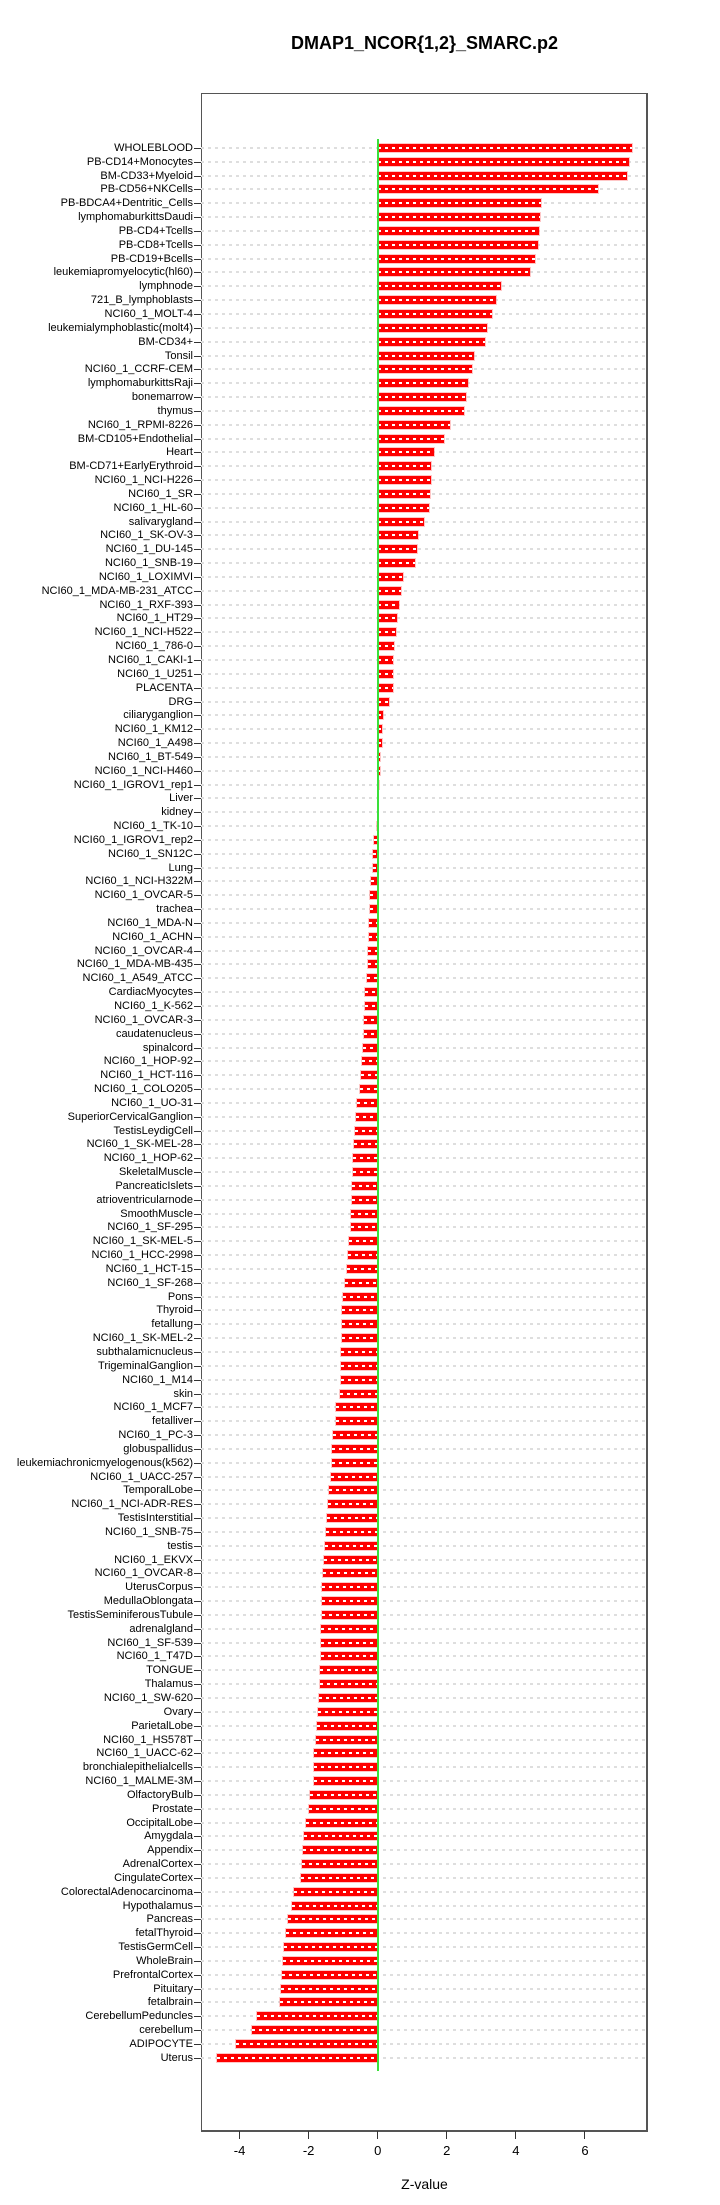  Describe the element at coordinates (139, 881) in the screenshot. I see `y-tick-label: NCI60_1_NCI-H322M` at that location.